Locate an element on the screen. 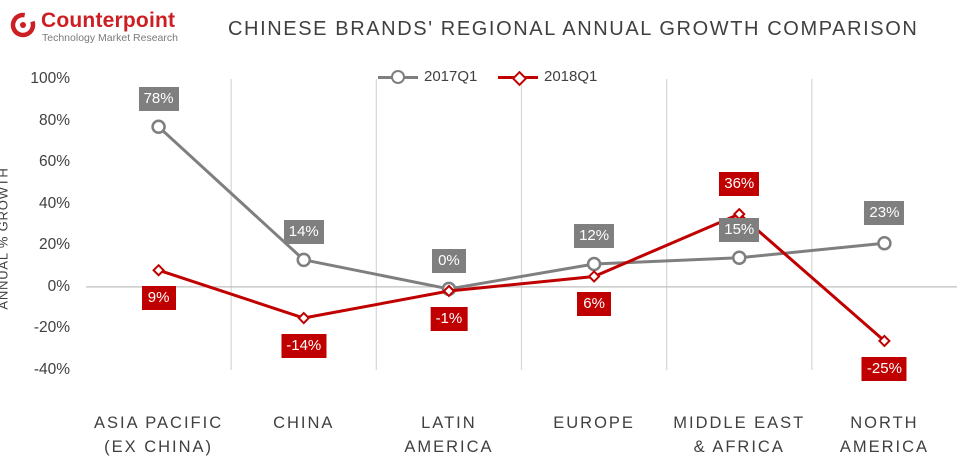 This screenshot has height=465, width=977. x-category-label: CHINA is located at coordinates (304, 423).